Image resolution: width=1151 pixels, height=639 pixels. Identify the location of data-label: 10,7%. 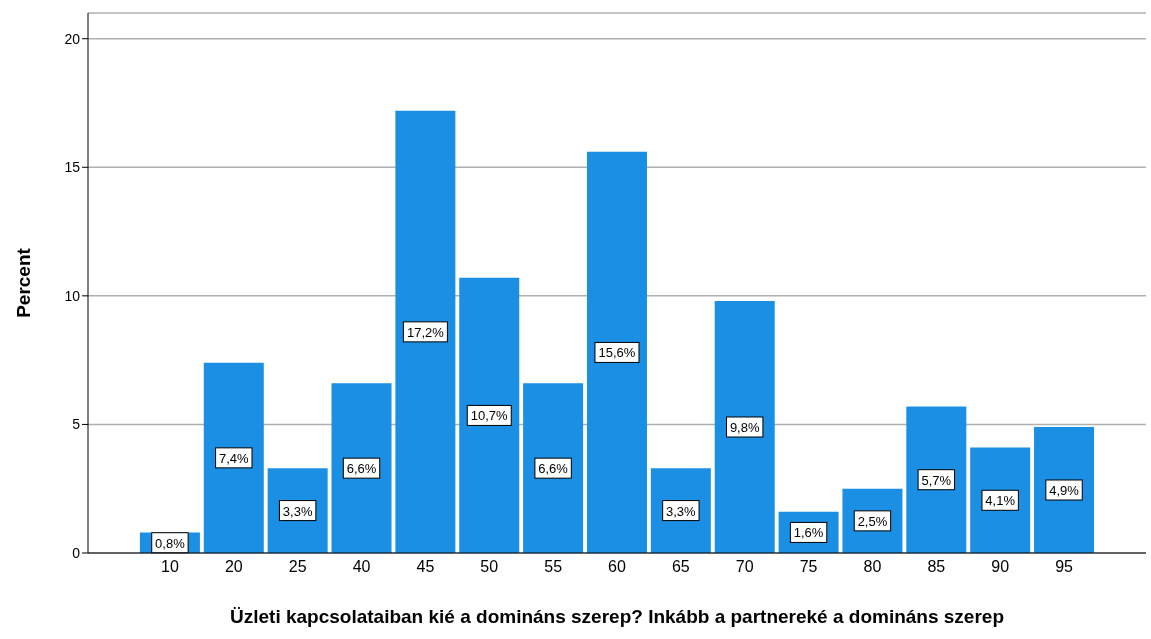
(489, 416).